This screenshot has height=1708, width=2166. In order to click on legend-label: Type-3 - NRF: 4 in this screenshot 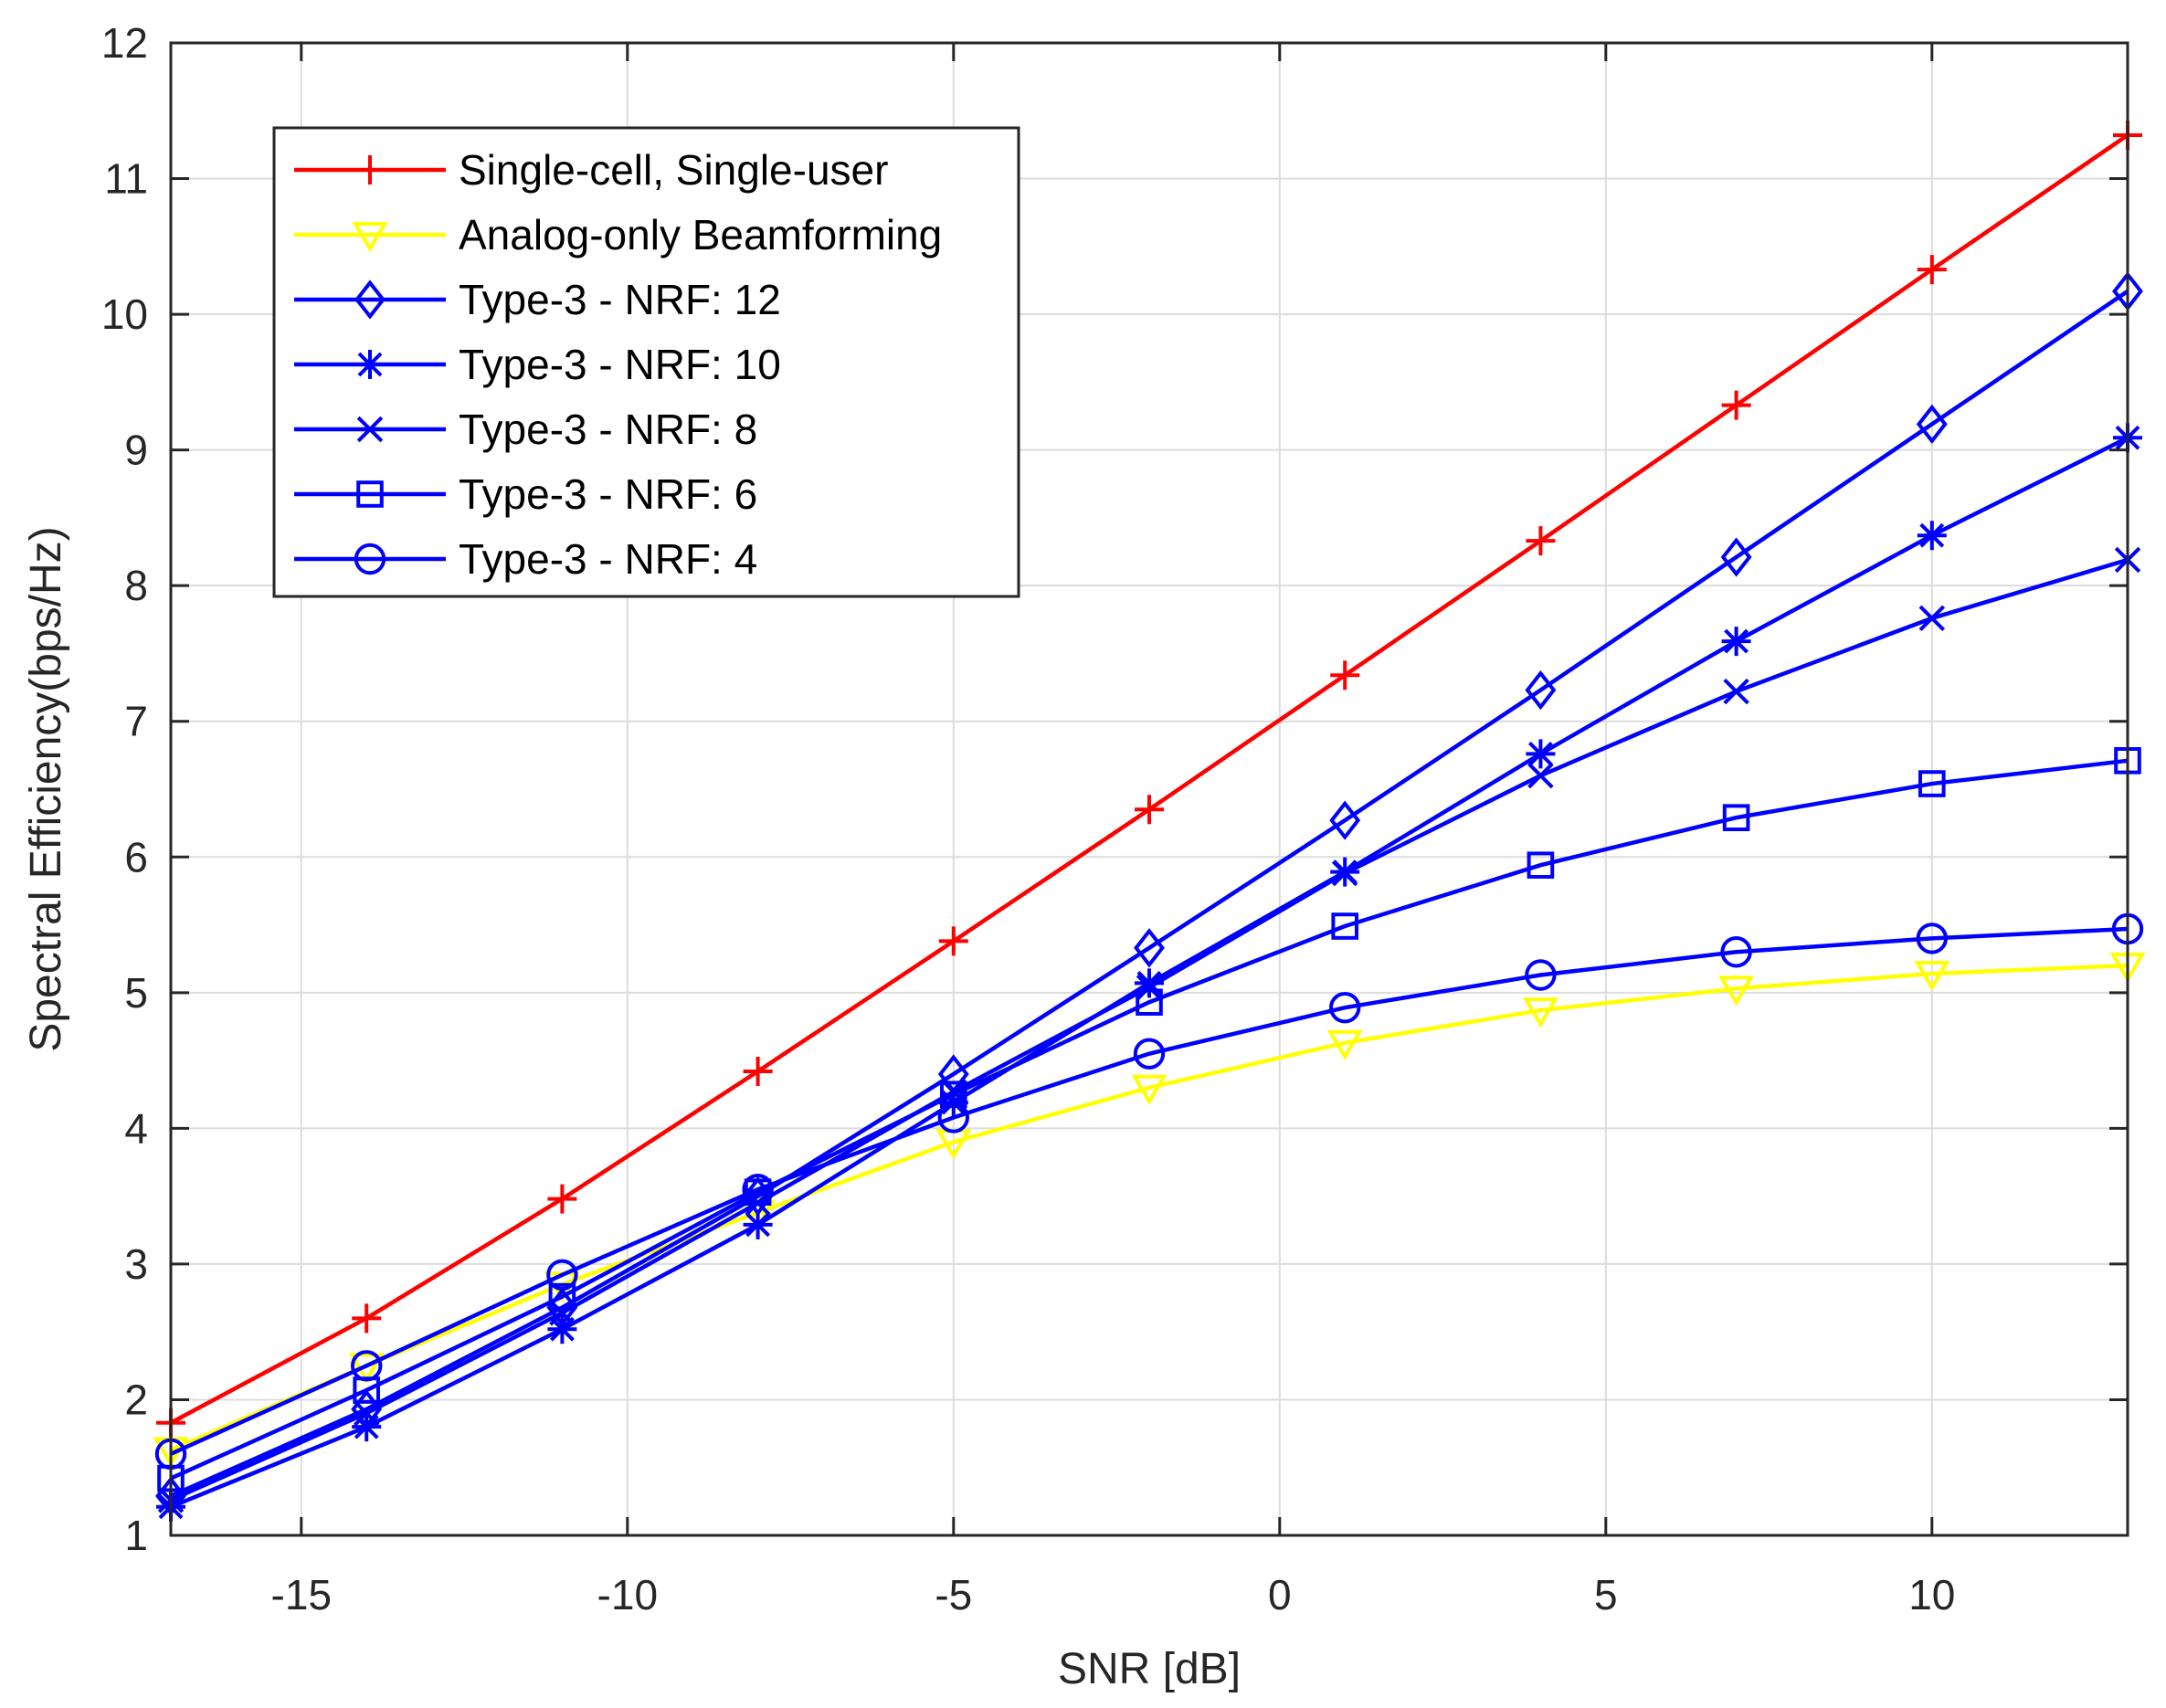, I will do `click(608, 559)`.